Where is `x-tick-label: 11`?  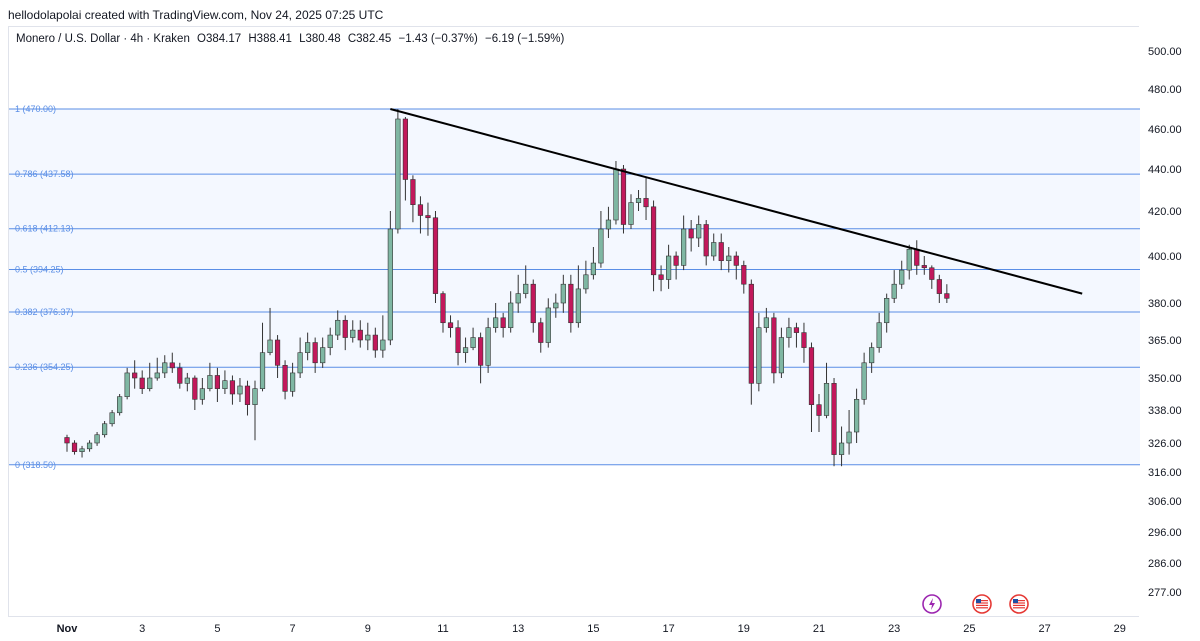 x-tick-label: 11 is located at coordinates (442, 629).